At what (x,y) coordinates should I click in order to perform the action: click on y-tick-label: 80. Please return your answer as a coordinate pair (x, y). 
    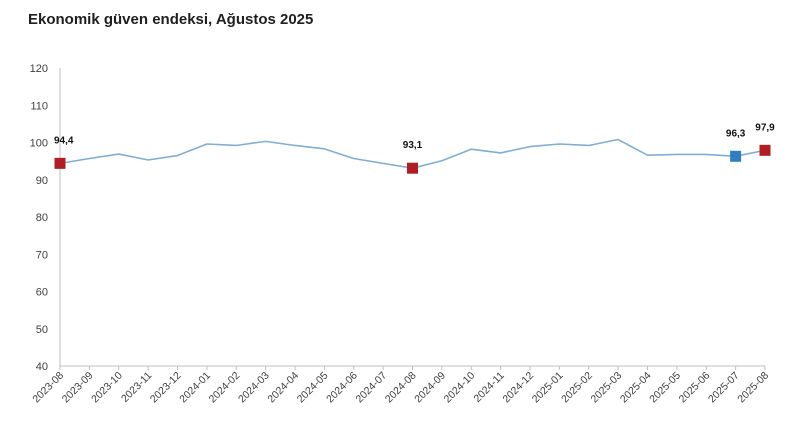
    Looking at the image, I should click on (42, 218).